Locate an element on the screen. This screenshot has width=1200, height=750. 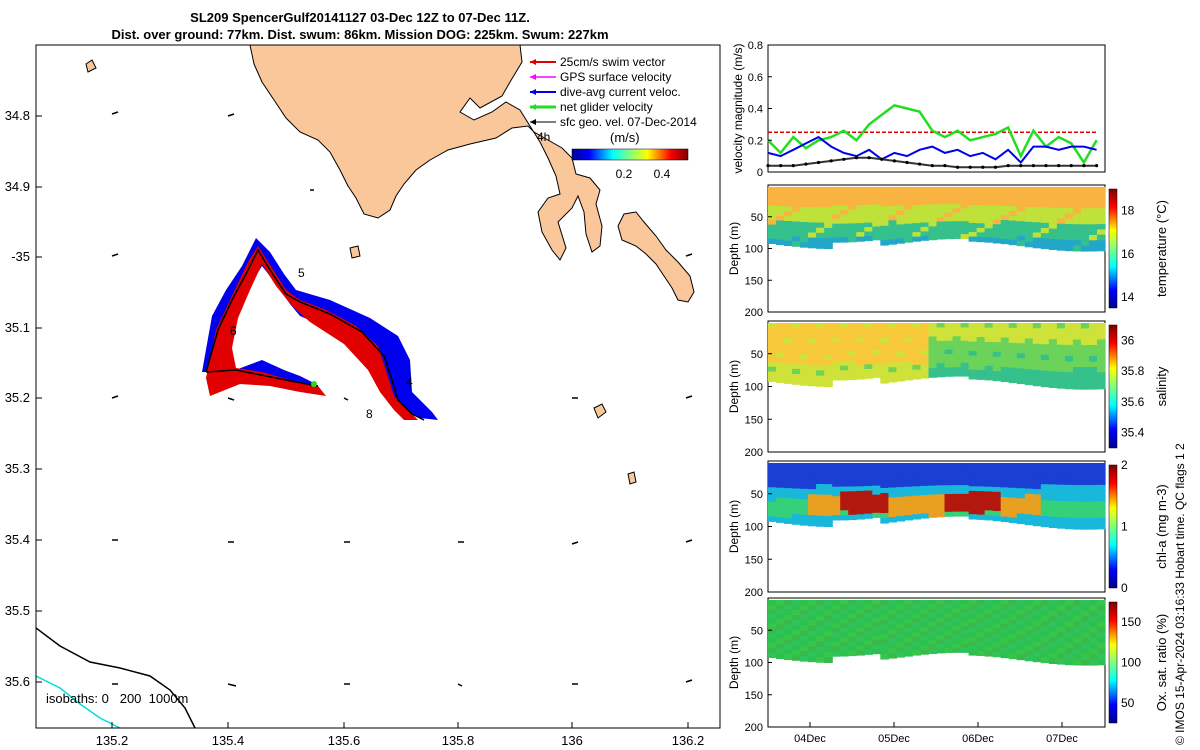
surface-speed-point is located at coordinates (844, 159).